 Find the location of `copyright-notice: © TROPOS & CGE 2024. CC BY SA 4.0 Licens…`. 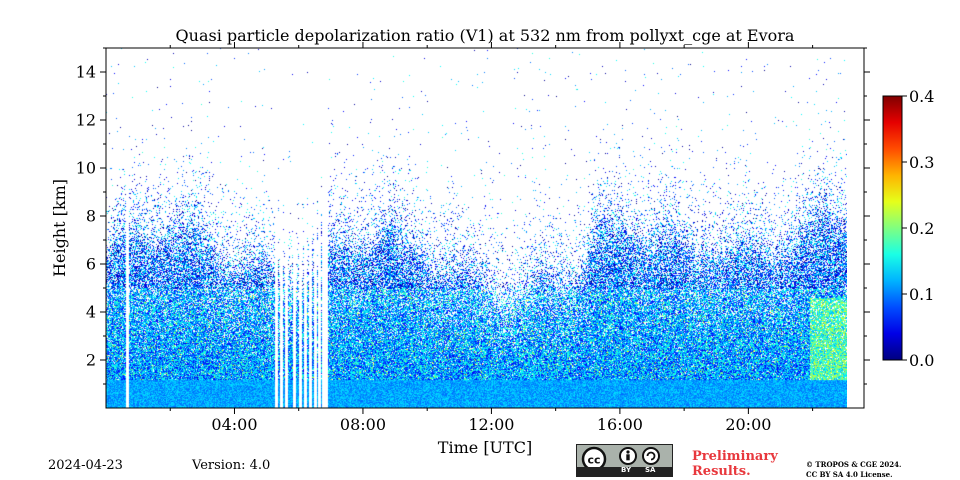

copyright-notice: © TROPOS & CGE 2024. CC BY SA 4.0 Licens… is located at coordinates (853, 470).